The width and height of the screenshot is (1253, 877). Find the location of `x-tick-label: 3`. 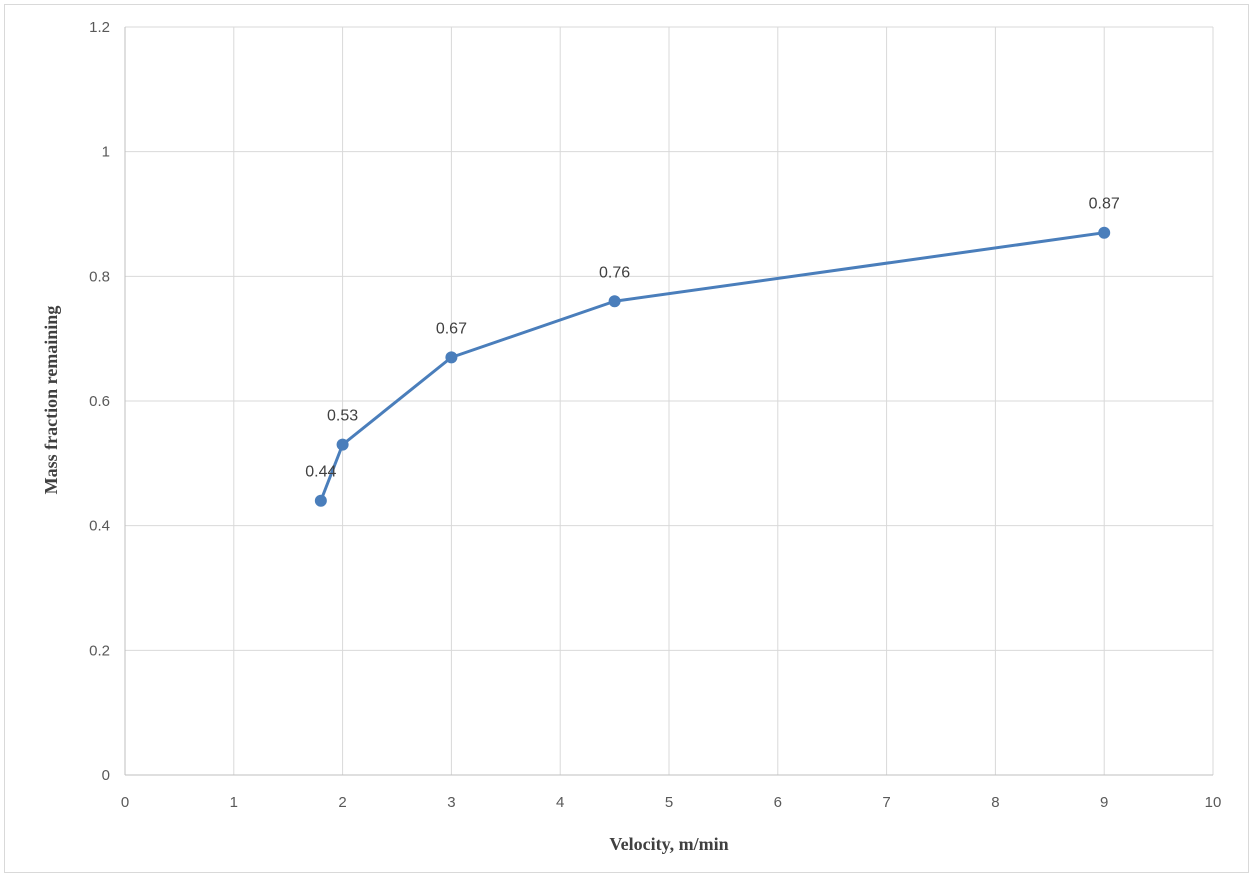

x-tick-label: 3 is located at coordinates (451, 802).